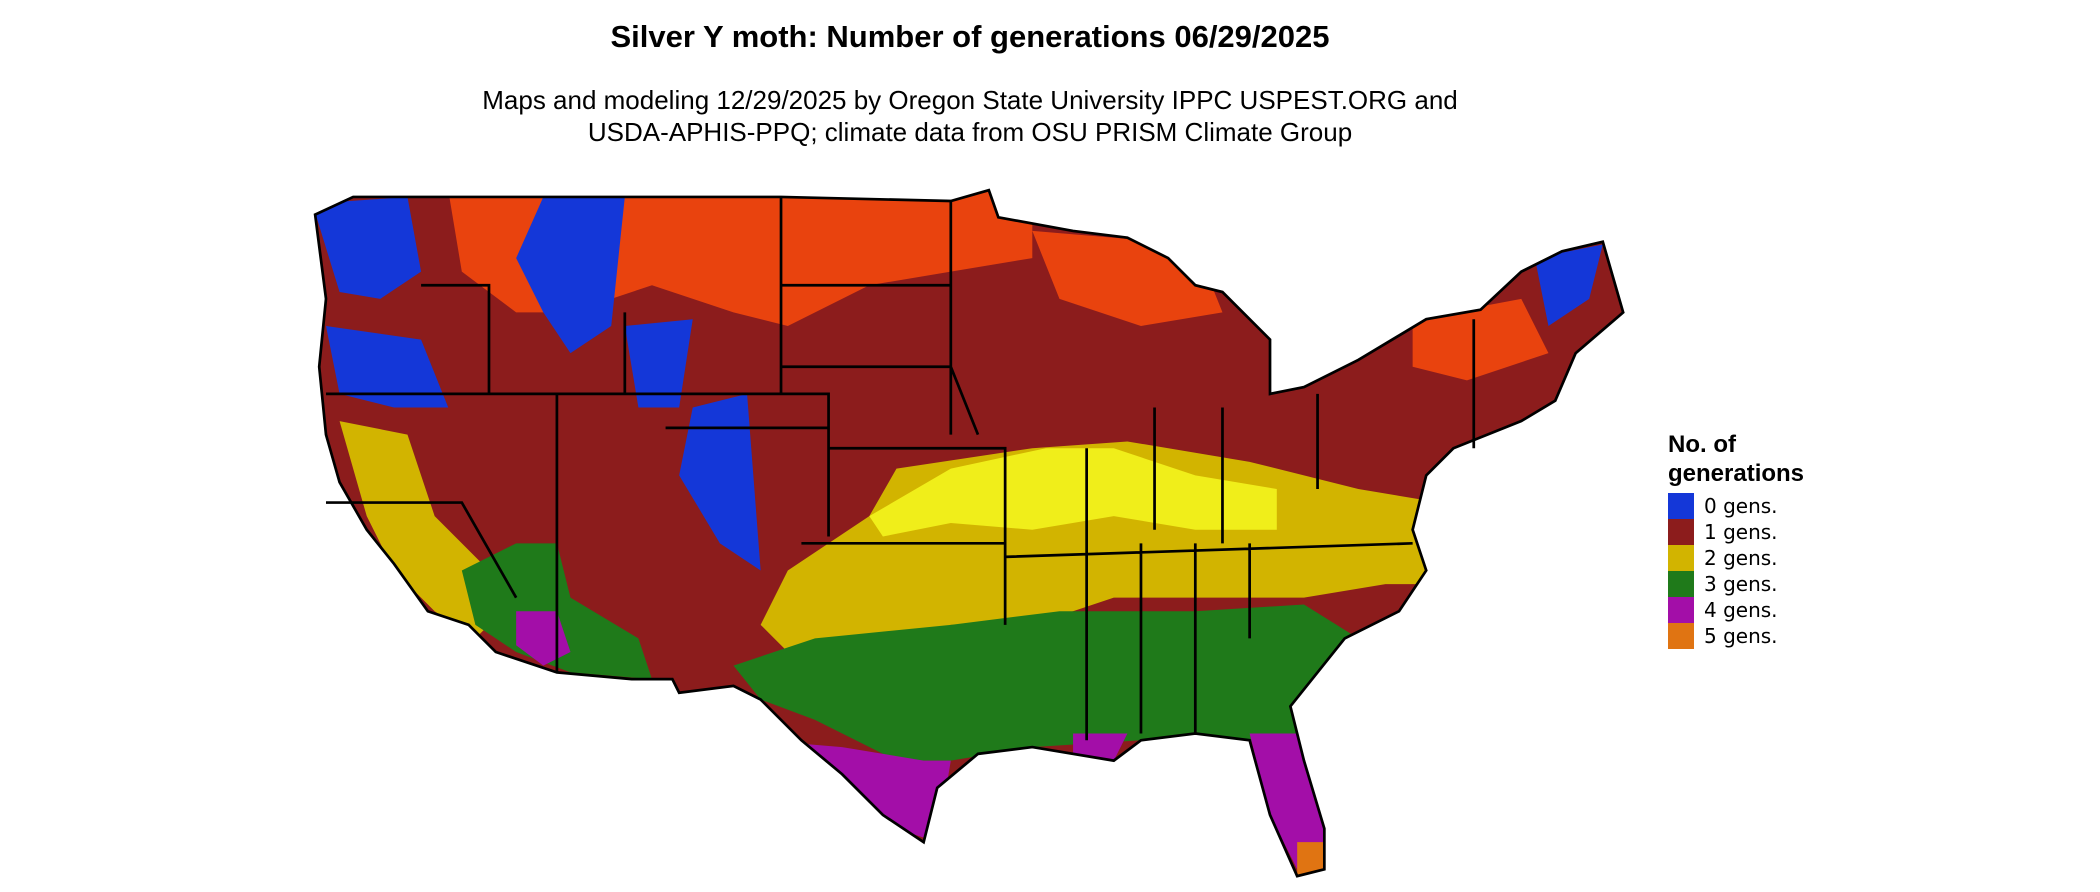  What do you see at coordinates (1741, 558) in the screenshot?
I see `legend-label: 2 gens.` at bounding box center [1741, 558].